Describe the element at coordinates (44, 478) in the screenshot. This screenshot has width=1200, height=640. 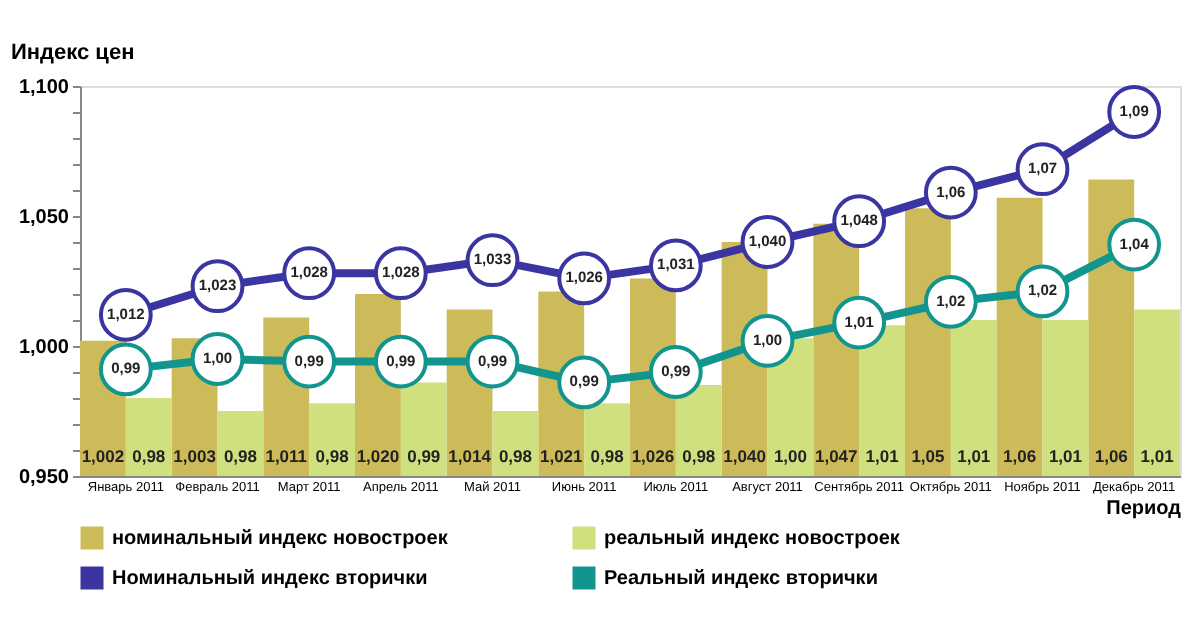
I see `y-tick-label: 0,950` at that location.